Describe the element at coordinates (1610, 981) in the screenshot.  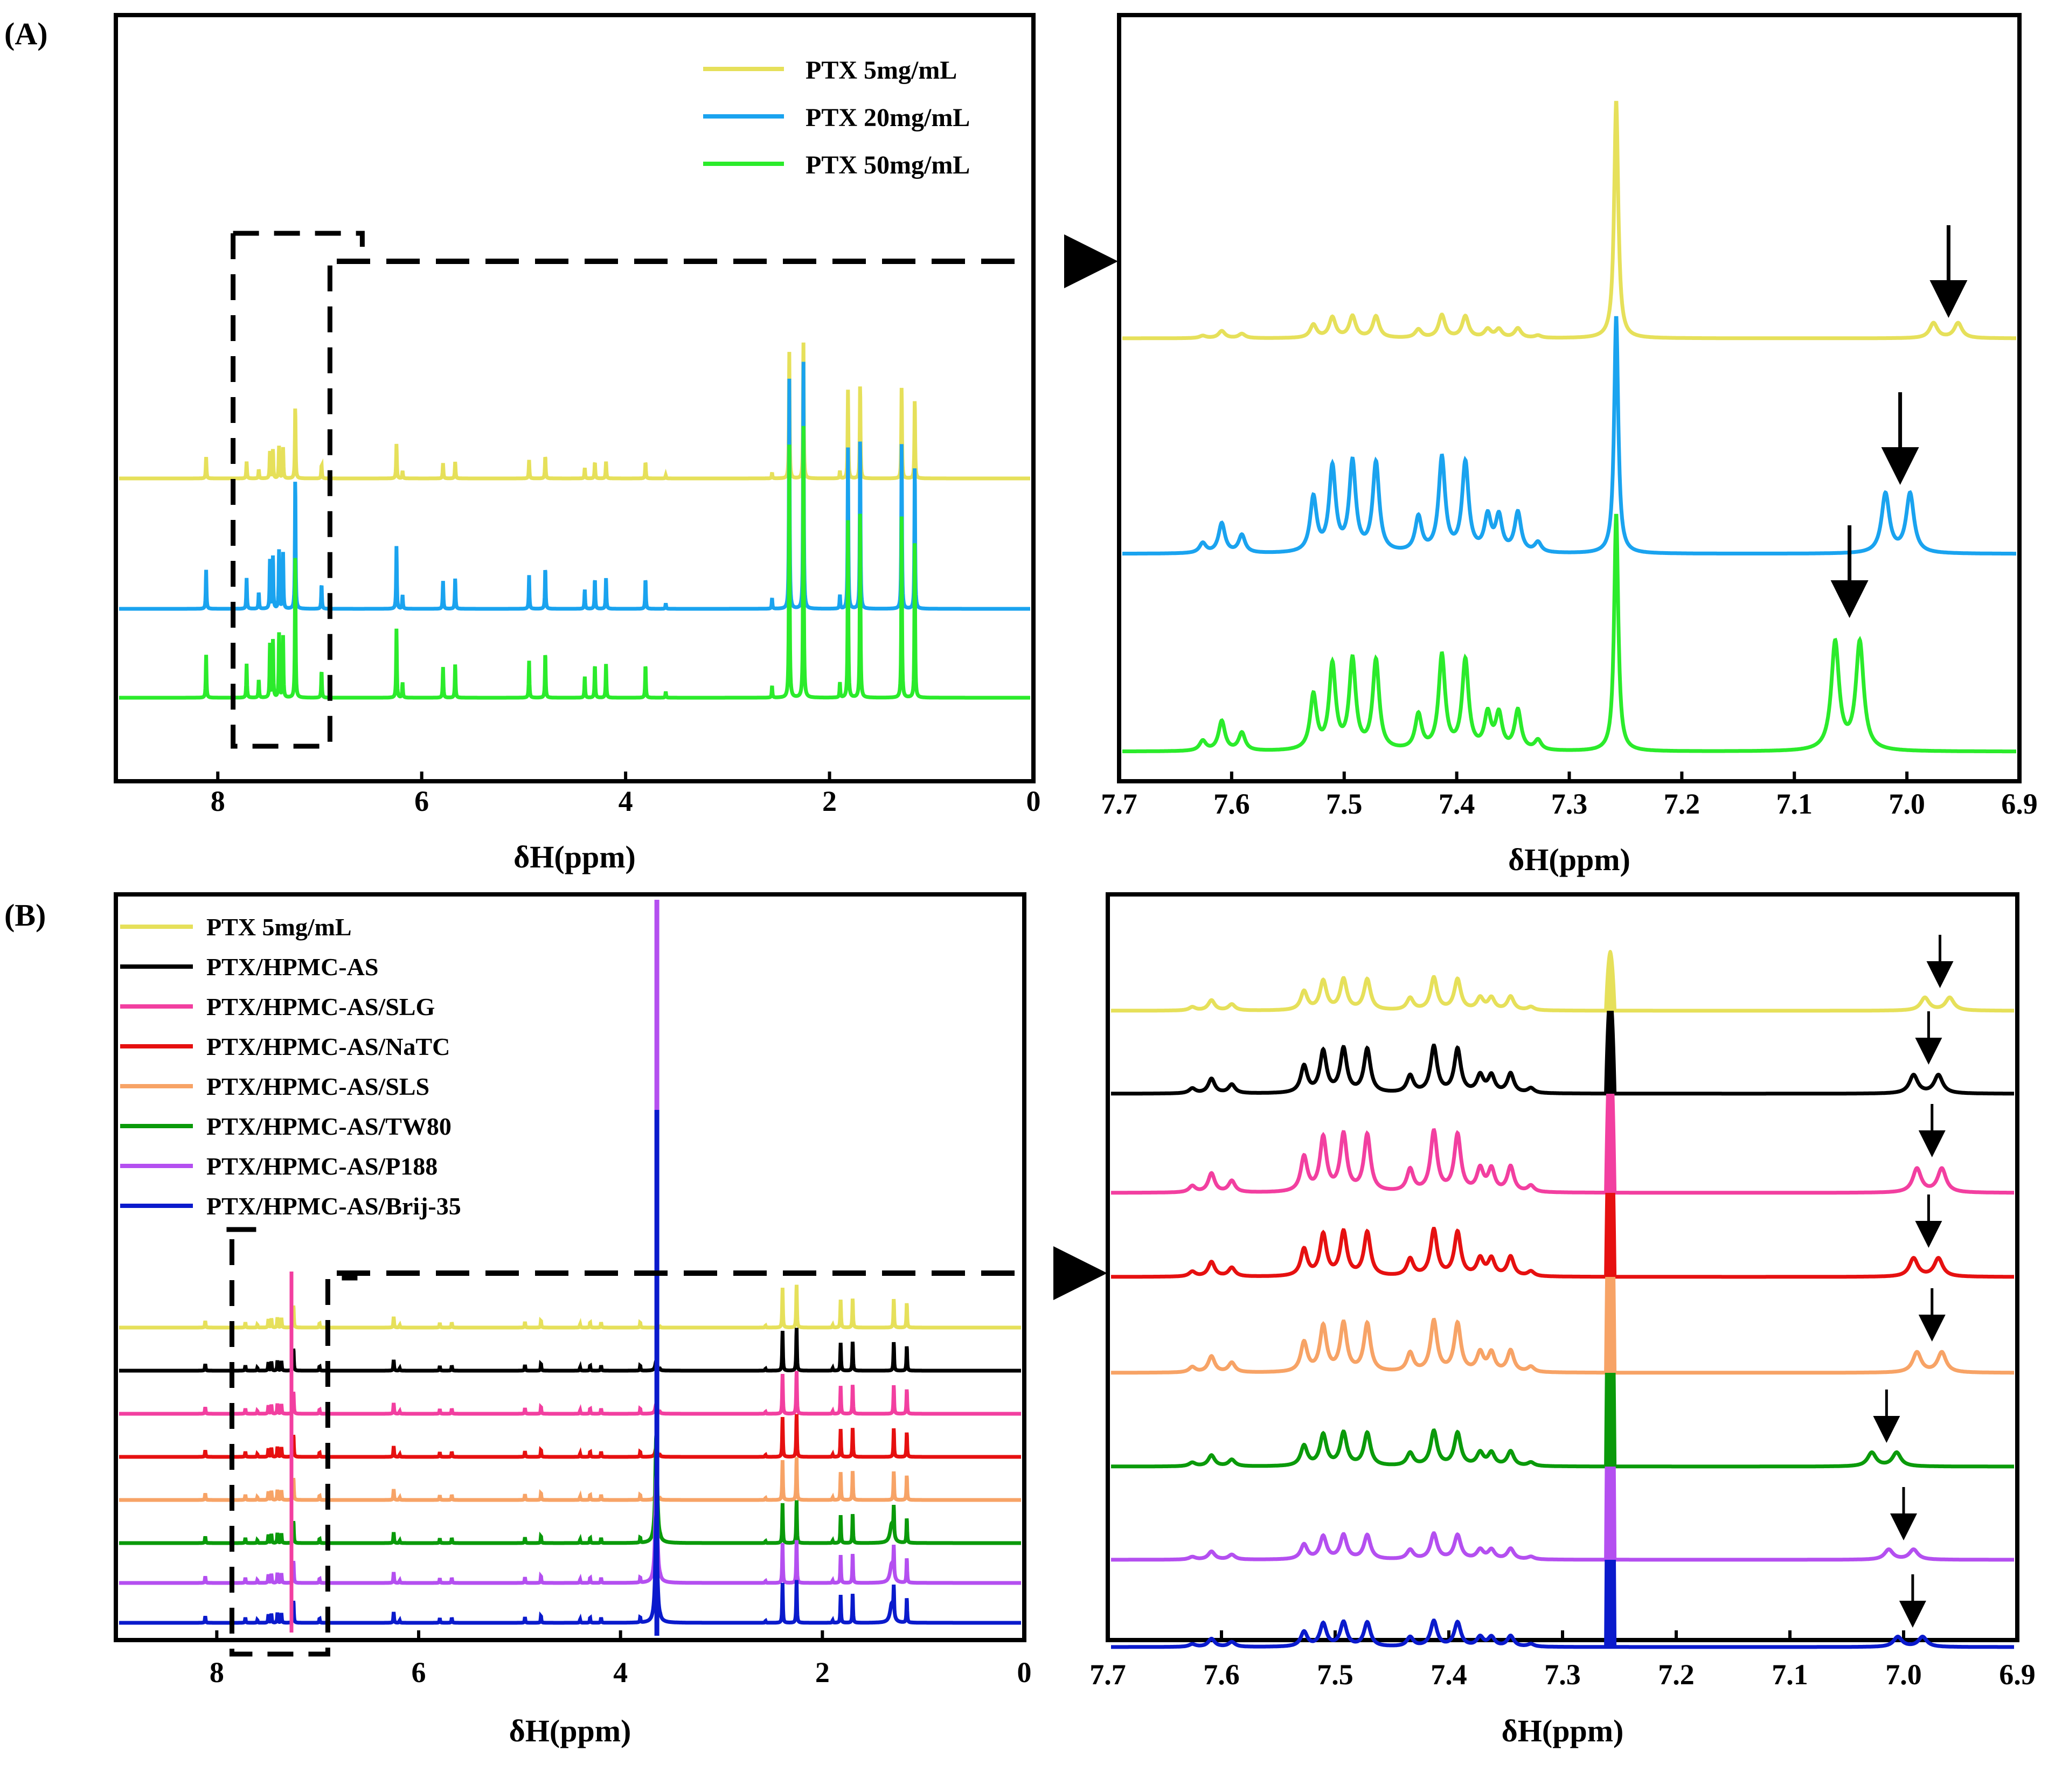
I see `reference-peak` at that location.